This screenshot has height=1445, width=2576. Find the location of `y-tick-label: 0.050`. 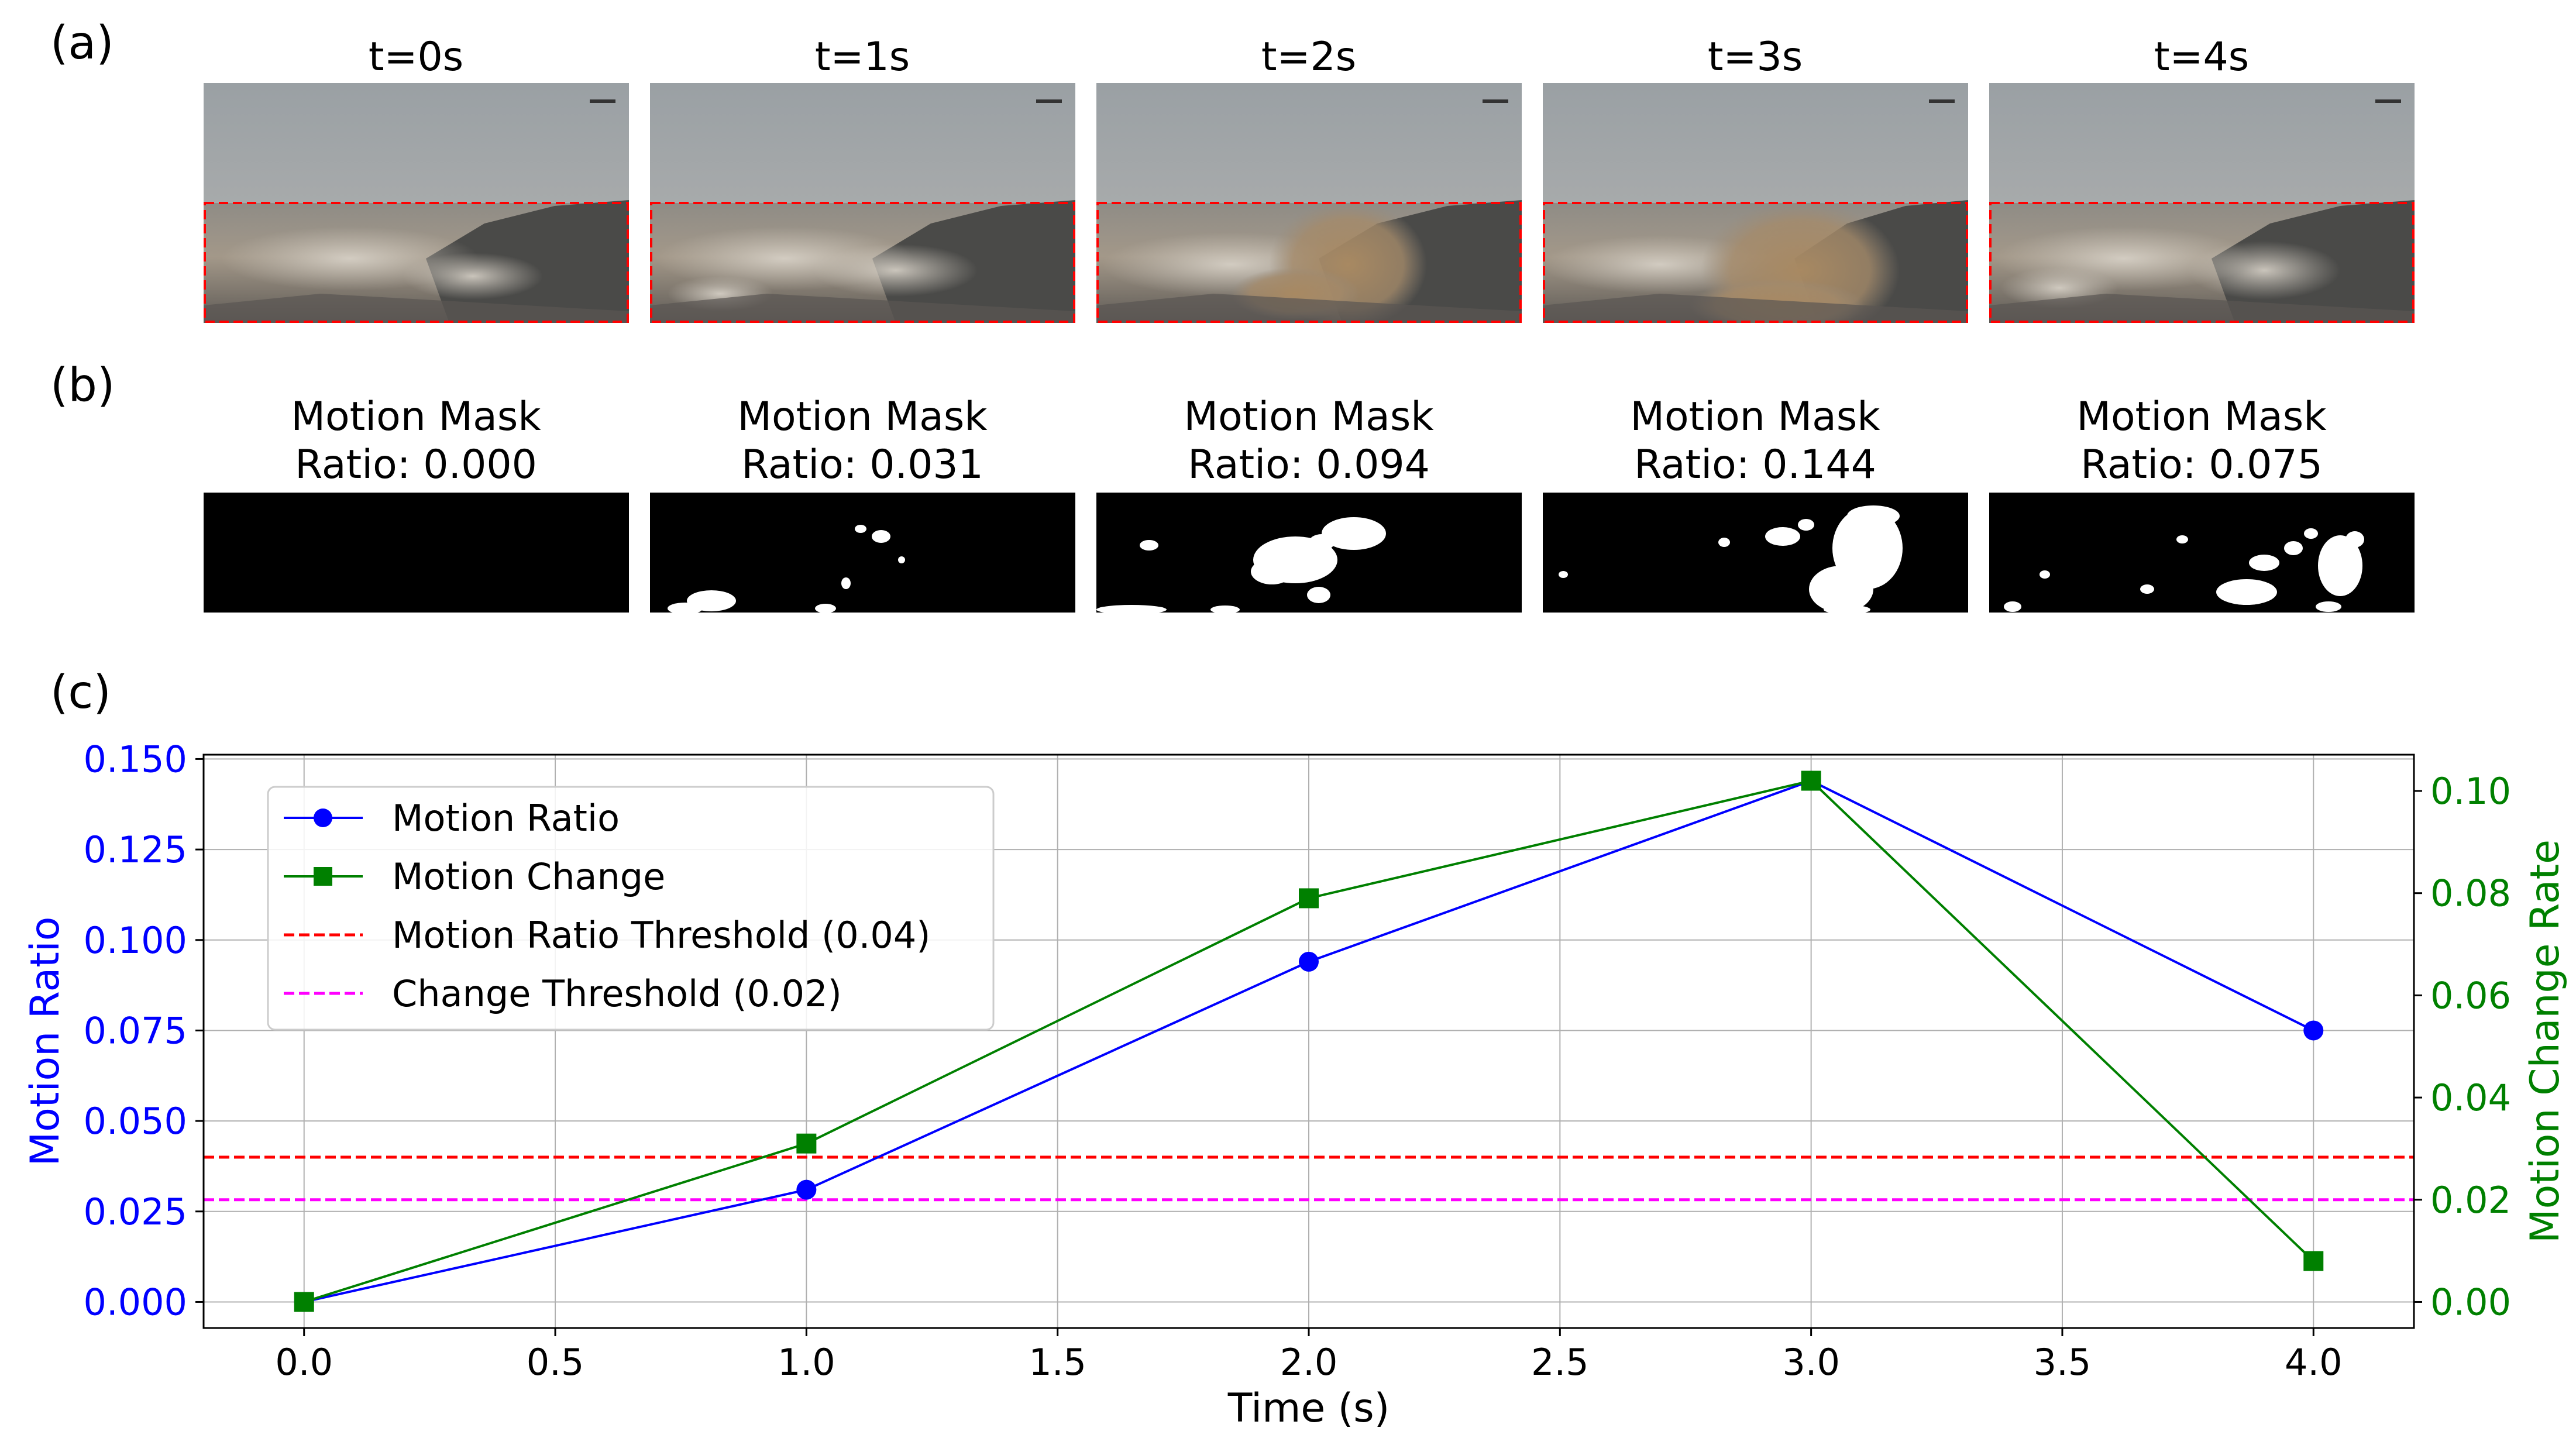

y-tick-label: 0.050 is located at coordinates (136, 1121).